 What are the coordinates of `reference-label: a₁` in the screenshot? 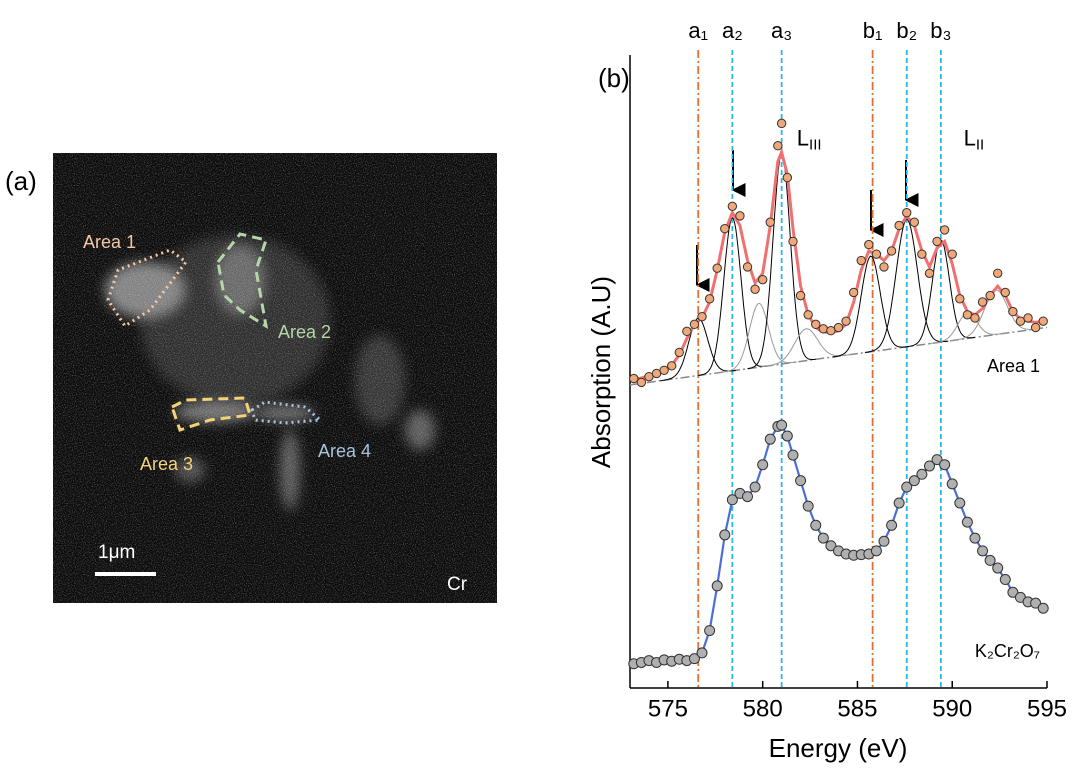 It's located at (698, 30).